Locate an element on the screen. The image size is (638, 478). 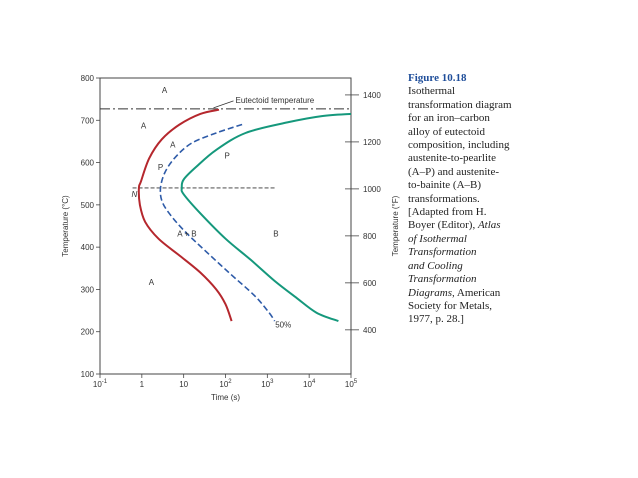
y-tick-label: 300 is located at coordinates (88, 289).